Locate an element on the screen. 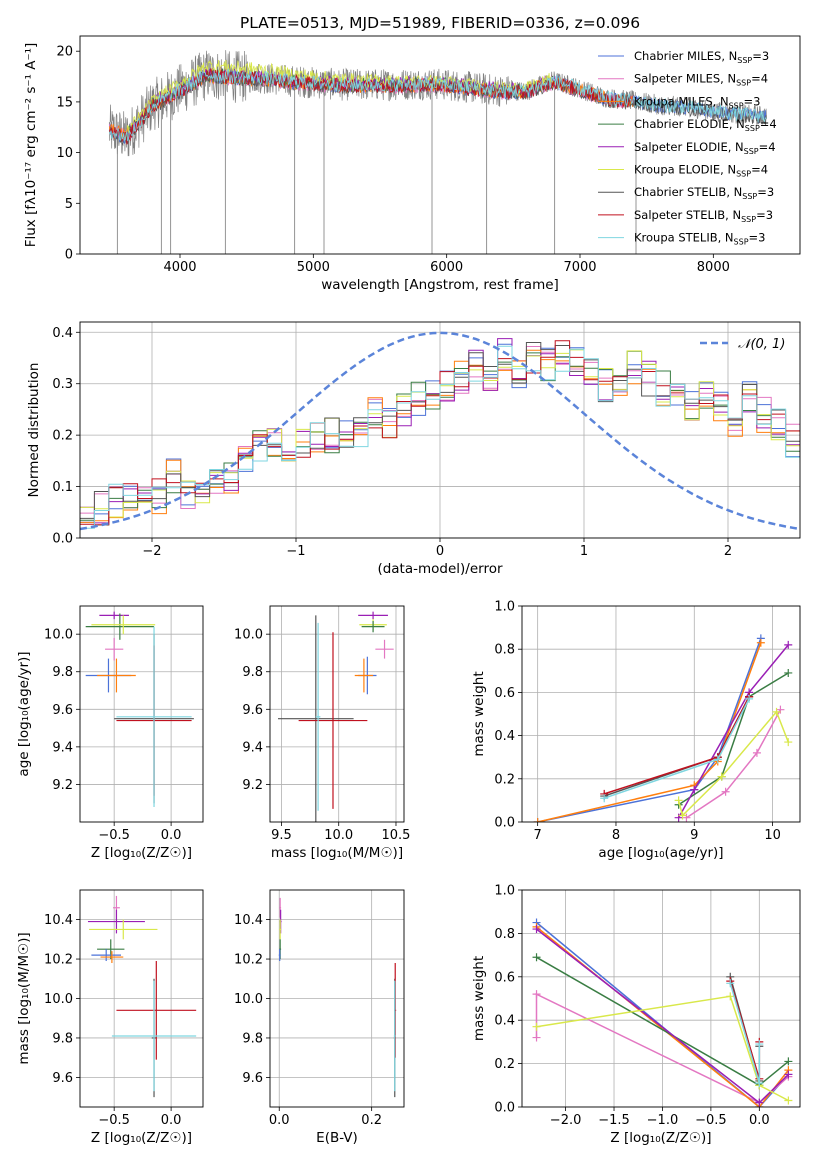  y-tick-label: 0.2 is located at coordinates (504, 779).